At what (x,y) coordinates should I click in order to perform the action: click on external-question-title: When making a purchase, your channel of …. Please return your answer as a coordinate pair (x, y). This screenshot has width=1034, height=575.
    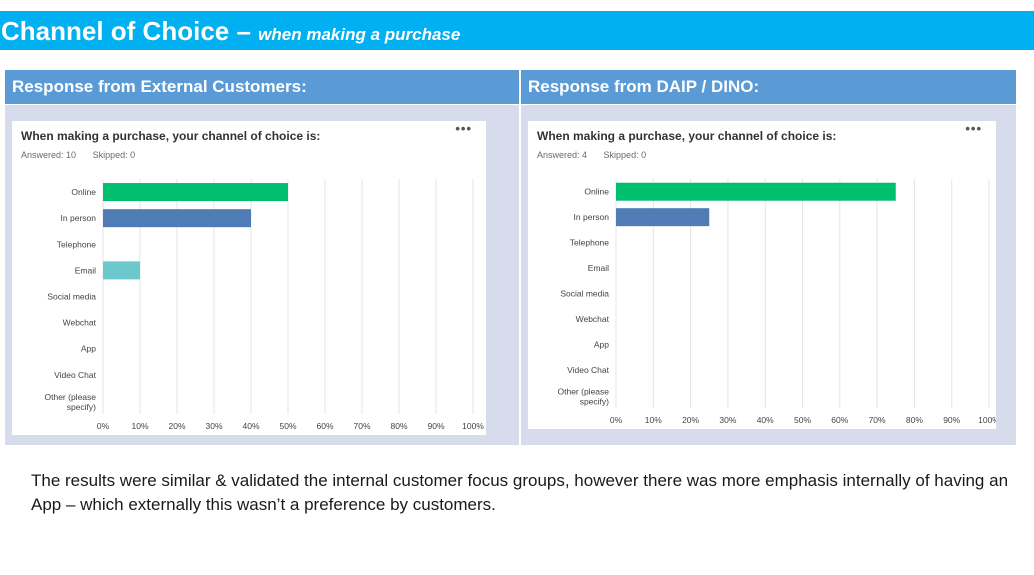
    Looking at the image, I should click on (171, 136).